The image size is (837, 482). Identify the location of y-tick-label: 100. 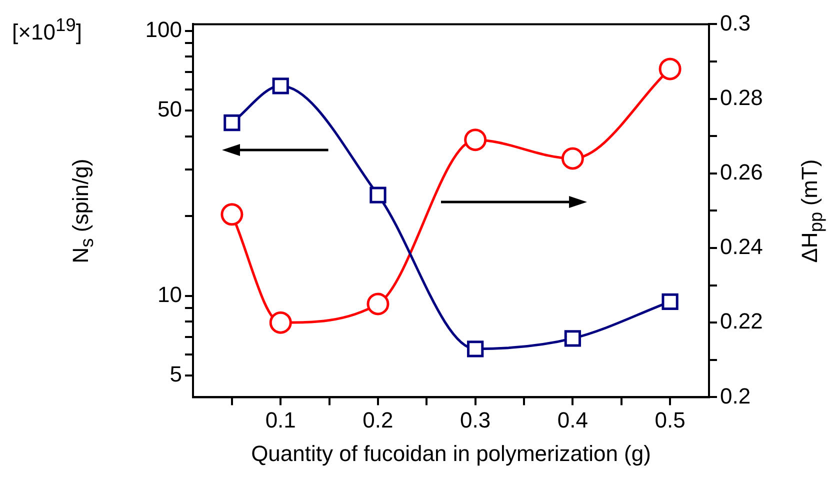
(163, 29).